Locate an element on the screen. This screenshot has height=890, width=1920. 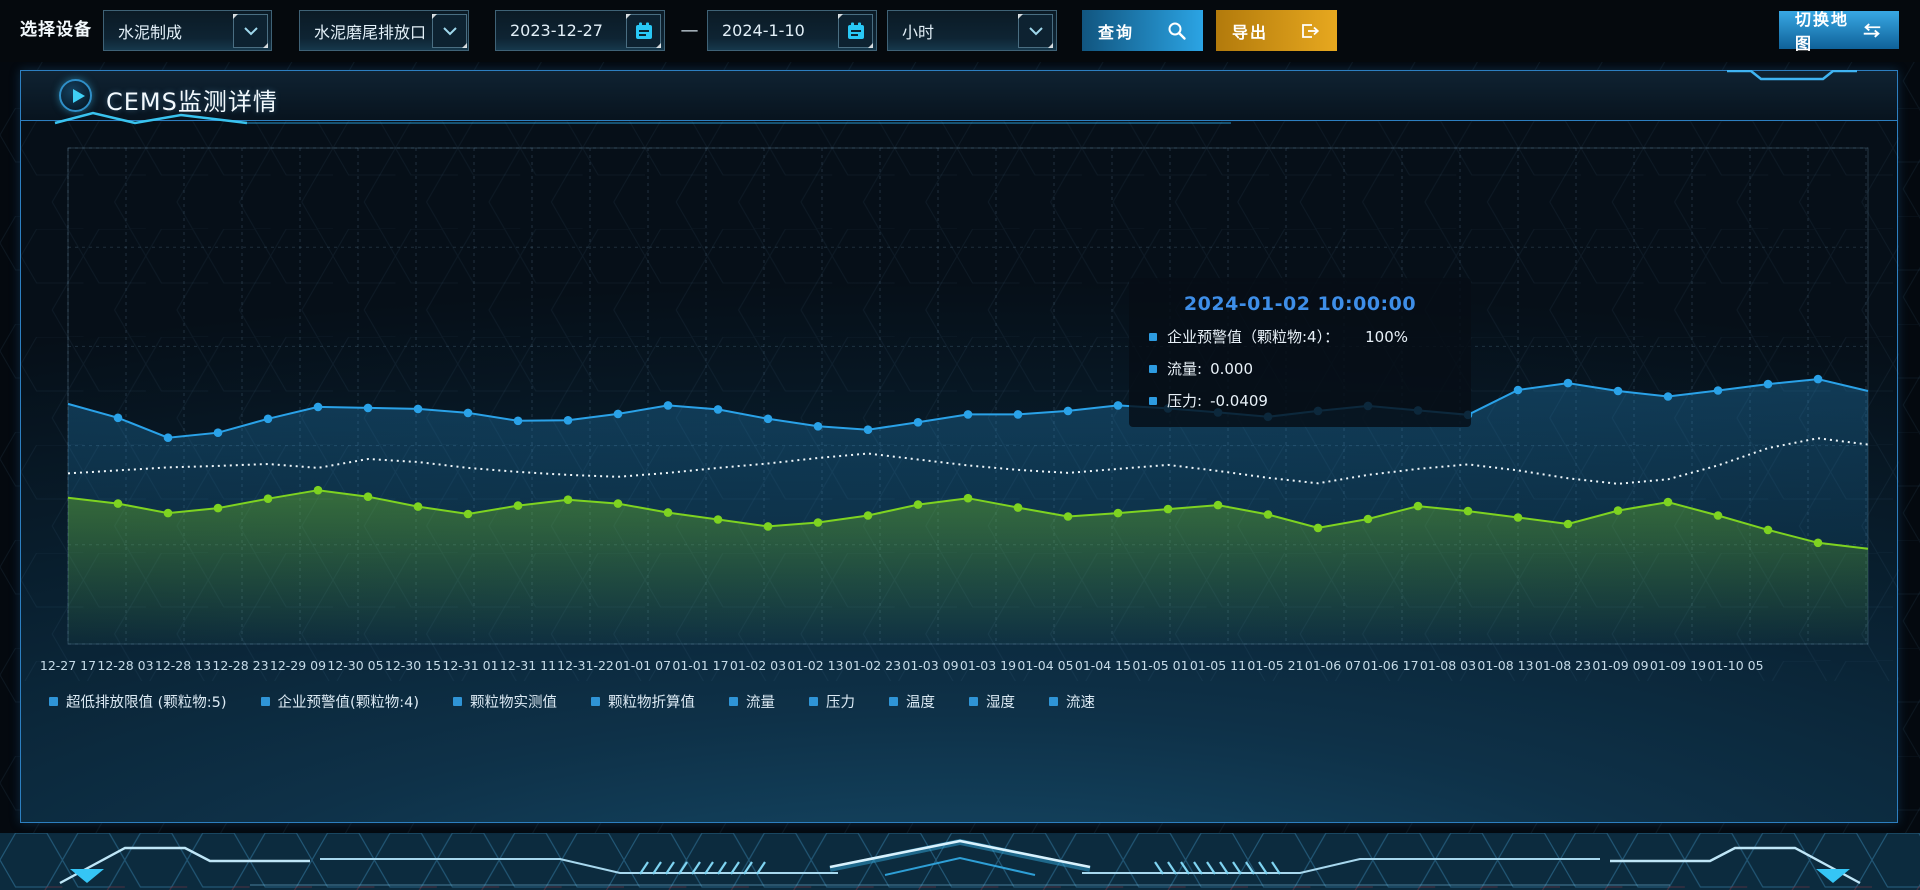
legend-item: 温度 is located at coordinates (911, 701).